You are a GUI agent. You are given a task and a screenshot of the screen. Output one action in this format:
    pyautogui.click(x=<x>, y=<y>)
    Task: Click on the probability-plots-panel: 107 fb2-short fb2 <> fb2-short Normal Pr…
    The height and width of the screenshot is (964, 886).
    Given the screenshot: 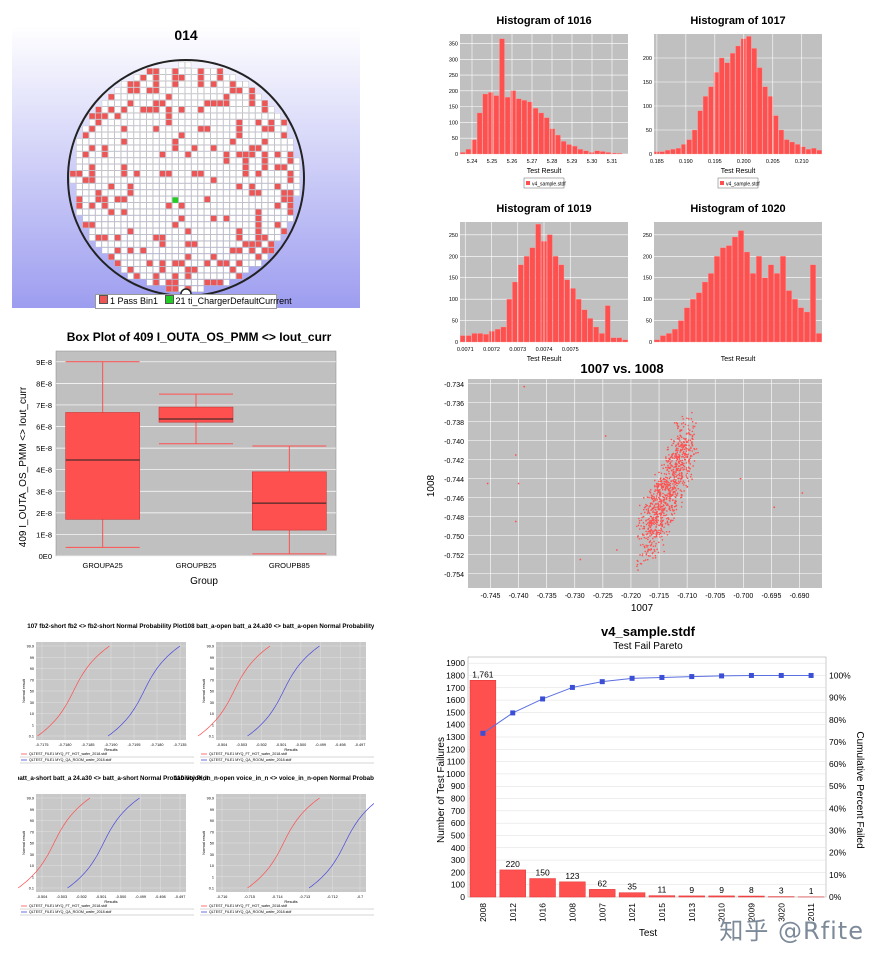 What is the action you would take?
    pyautogui.click(x=201, y=771)
    